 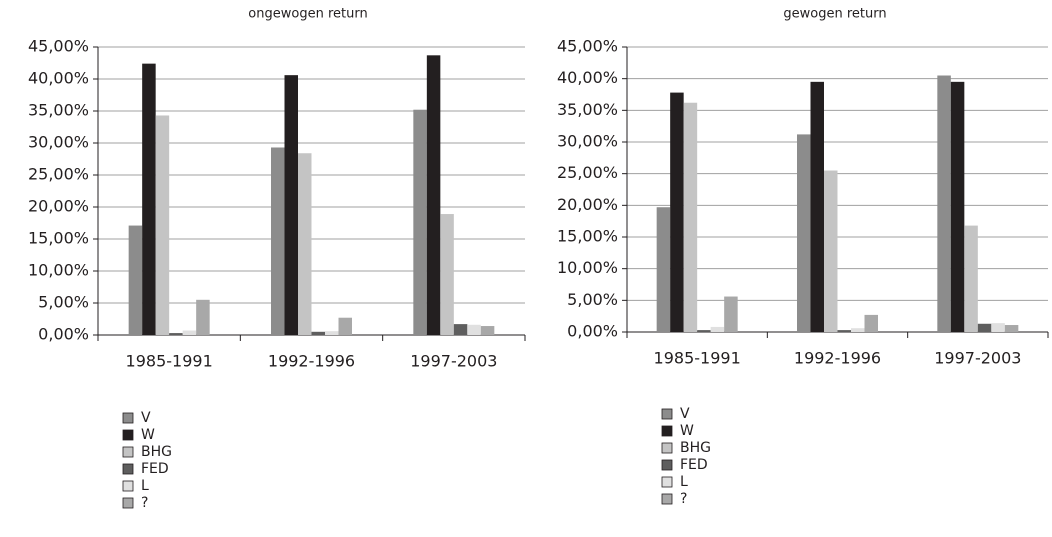 I want to click on chart-title: gewogen return, so click(x=834, y=14).